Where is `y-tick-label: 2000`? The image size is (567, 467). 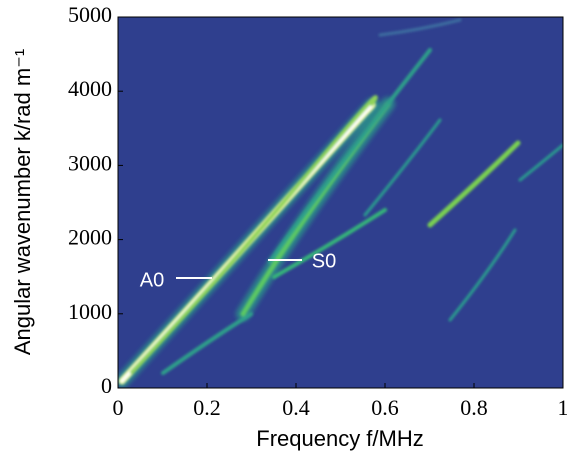 y-tick-label: 2000 is located at coordinates (90, 237).